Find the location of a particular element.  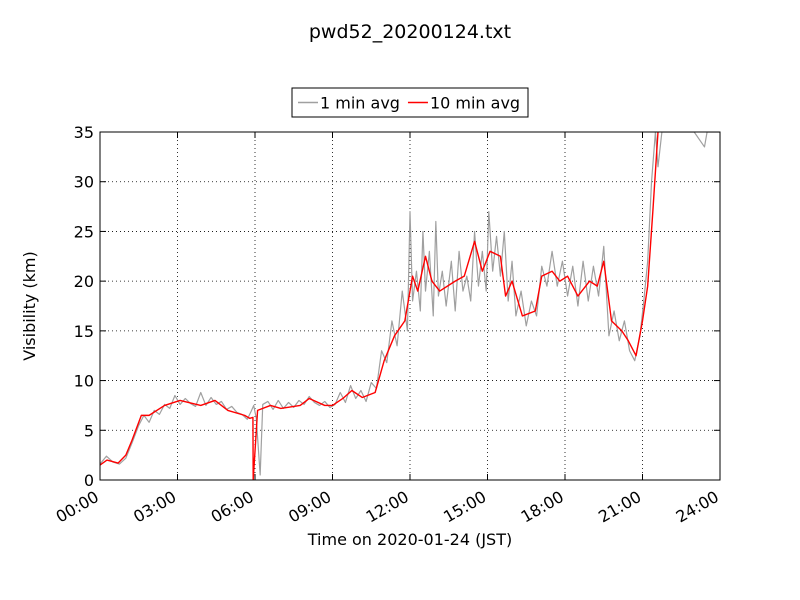

legend: 1 min avg 10 min avg is located at coordinates (410, 102).